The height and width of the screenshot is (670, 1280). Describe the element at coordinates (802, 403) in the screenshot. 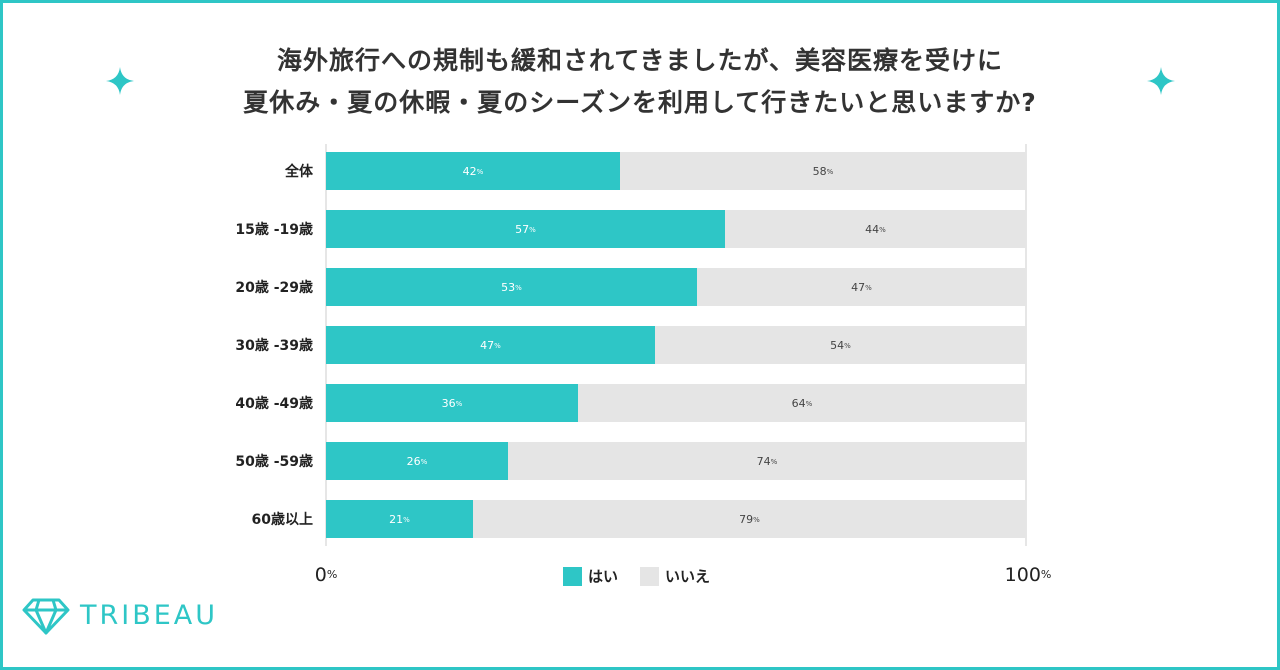

I see `bar-no-label: 64%` at that location.